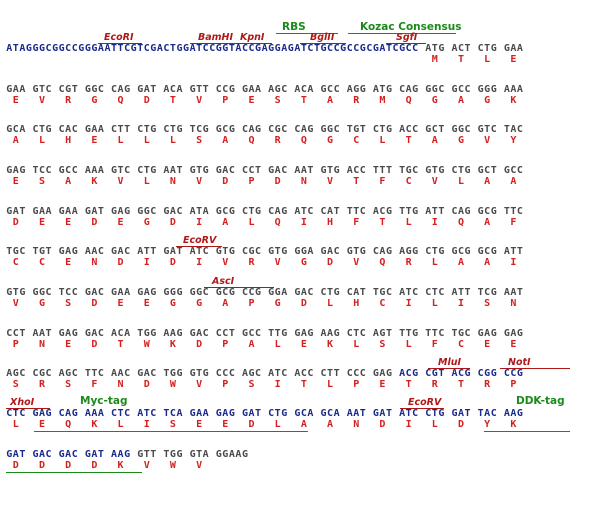 The image size is (600, 529). Describe the element at coordinates (264, 182) in the screenshot. I see `aa-row-4: E S A K V L N V D P D N V T F C V L A A` at that location.